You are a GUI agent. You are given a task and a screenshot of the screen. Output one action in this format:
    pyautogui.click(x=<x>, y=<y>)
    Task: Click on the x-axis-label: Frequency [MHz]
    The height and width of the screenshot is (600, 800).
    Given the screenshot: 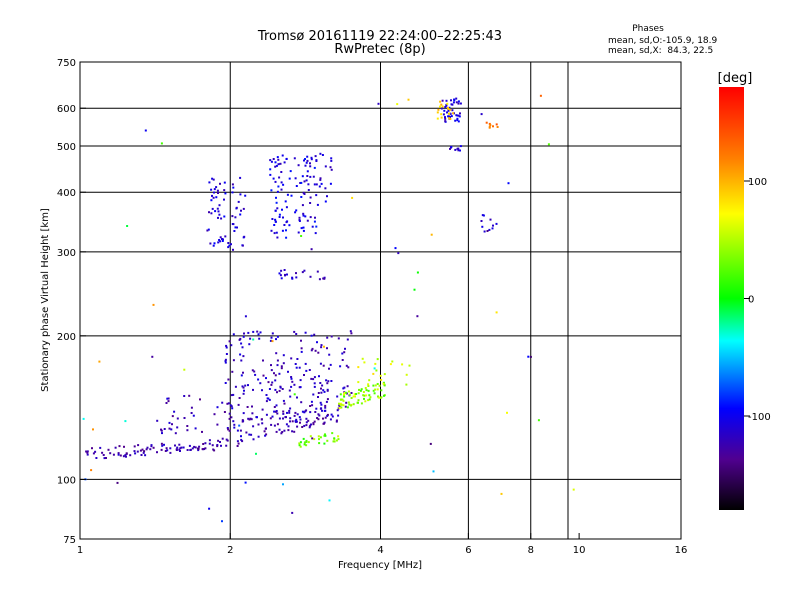 What is the action you would take?
    pyautogui.click(x=380, y=565)
    